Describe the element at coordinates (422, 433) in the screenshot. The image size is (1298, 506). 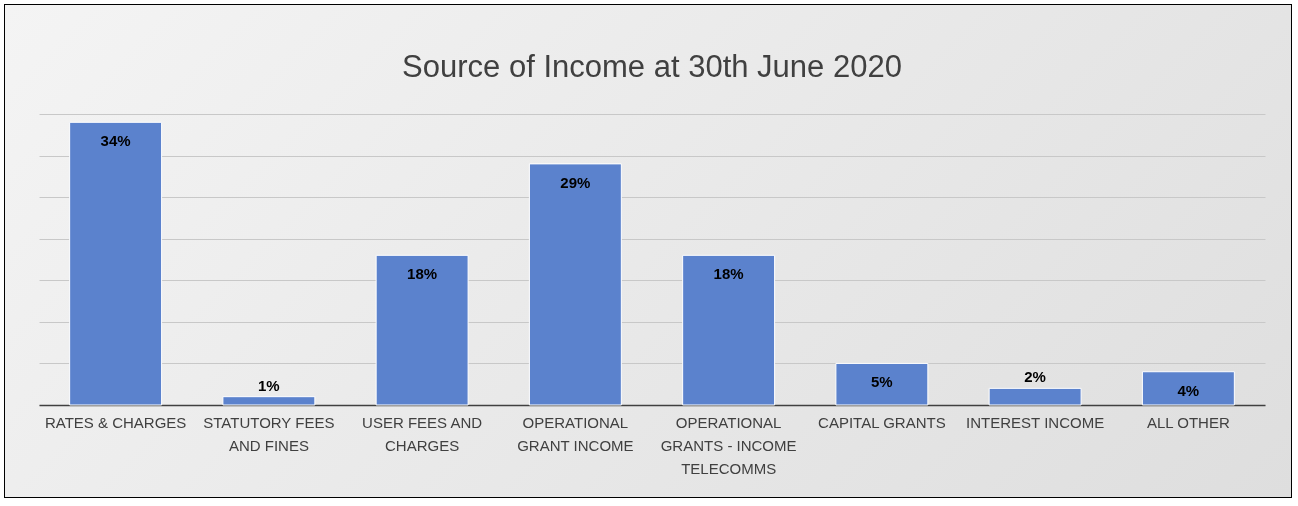
I see `x-tick-label: USER FEES AND CHARGES` at that location.